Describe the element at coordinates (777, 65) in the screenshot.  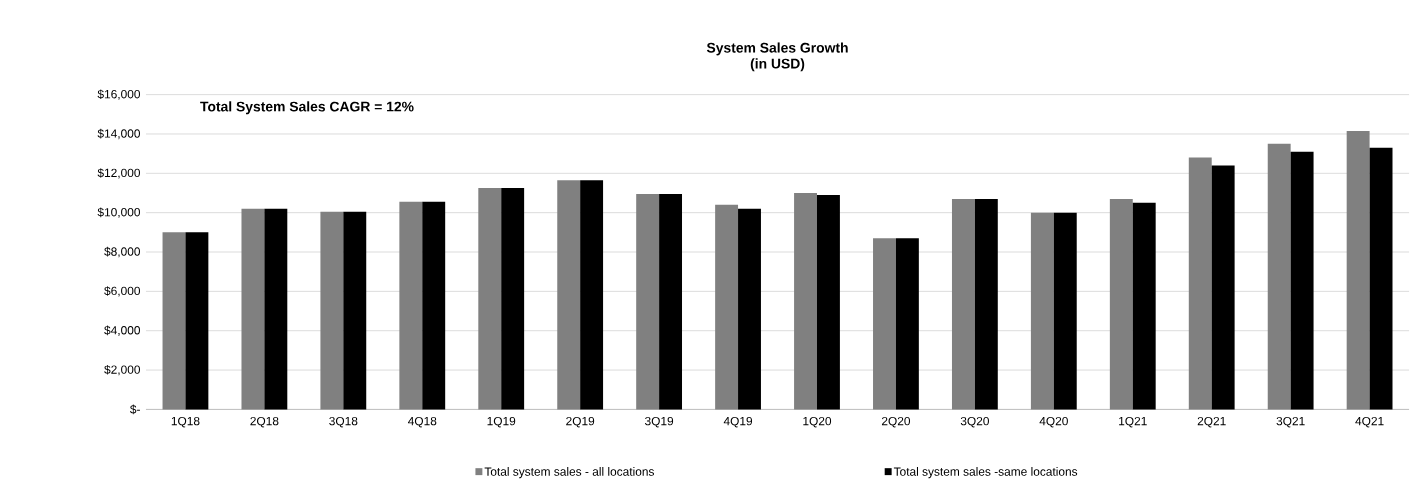
I see `chart-subtitle: (in USD)` at that location.